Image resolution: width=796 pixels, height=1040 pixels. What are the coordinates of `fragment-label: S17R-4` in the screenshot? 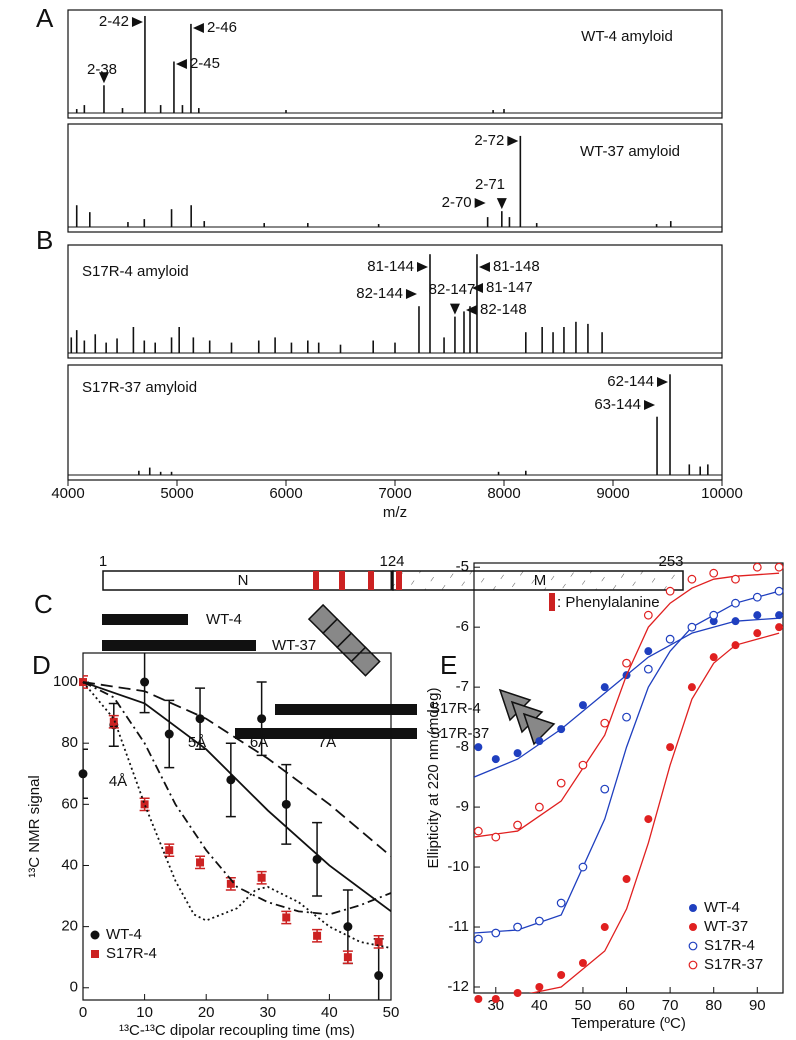 It's located at (455, 708).